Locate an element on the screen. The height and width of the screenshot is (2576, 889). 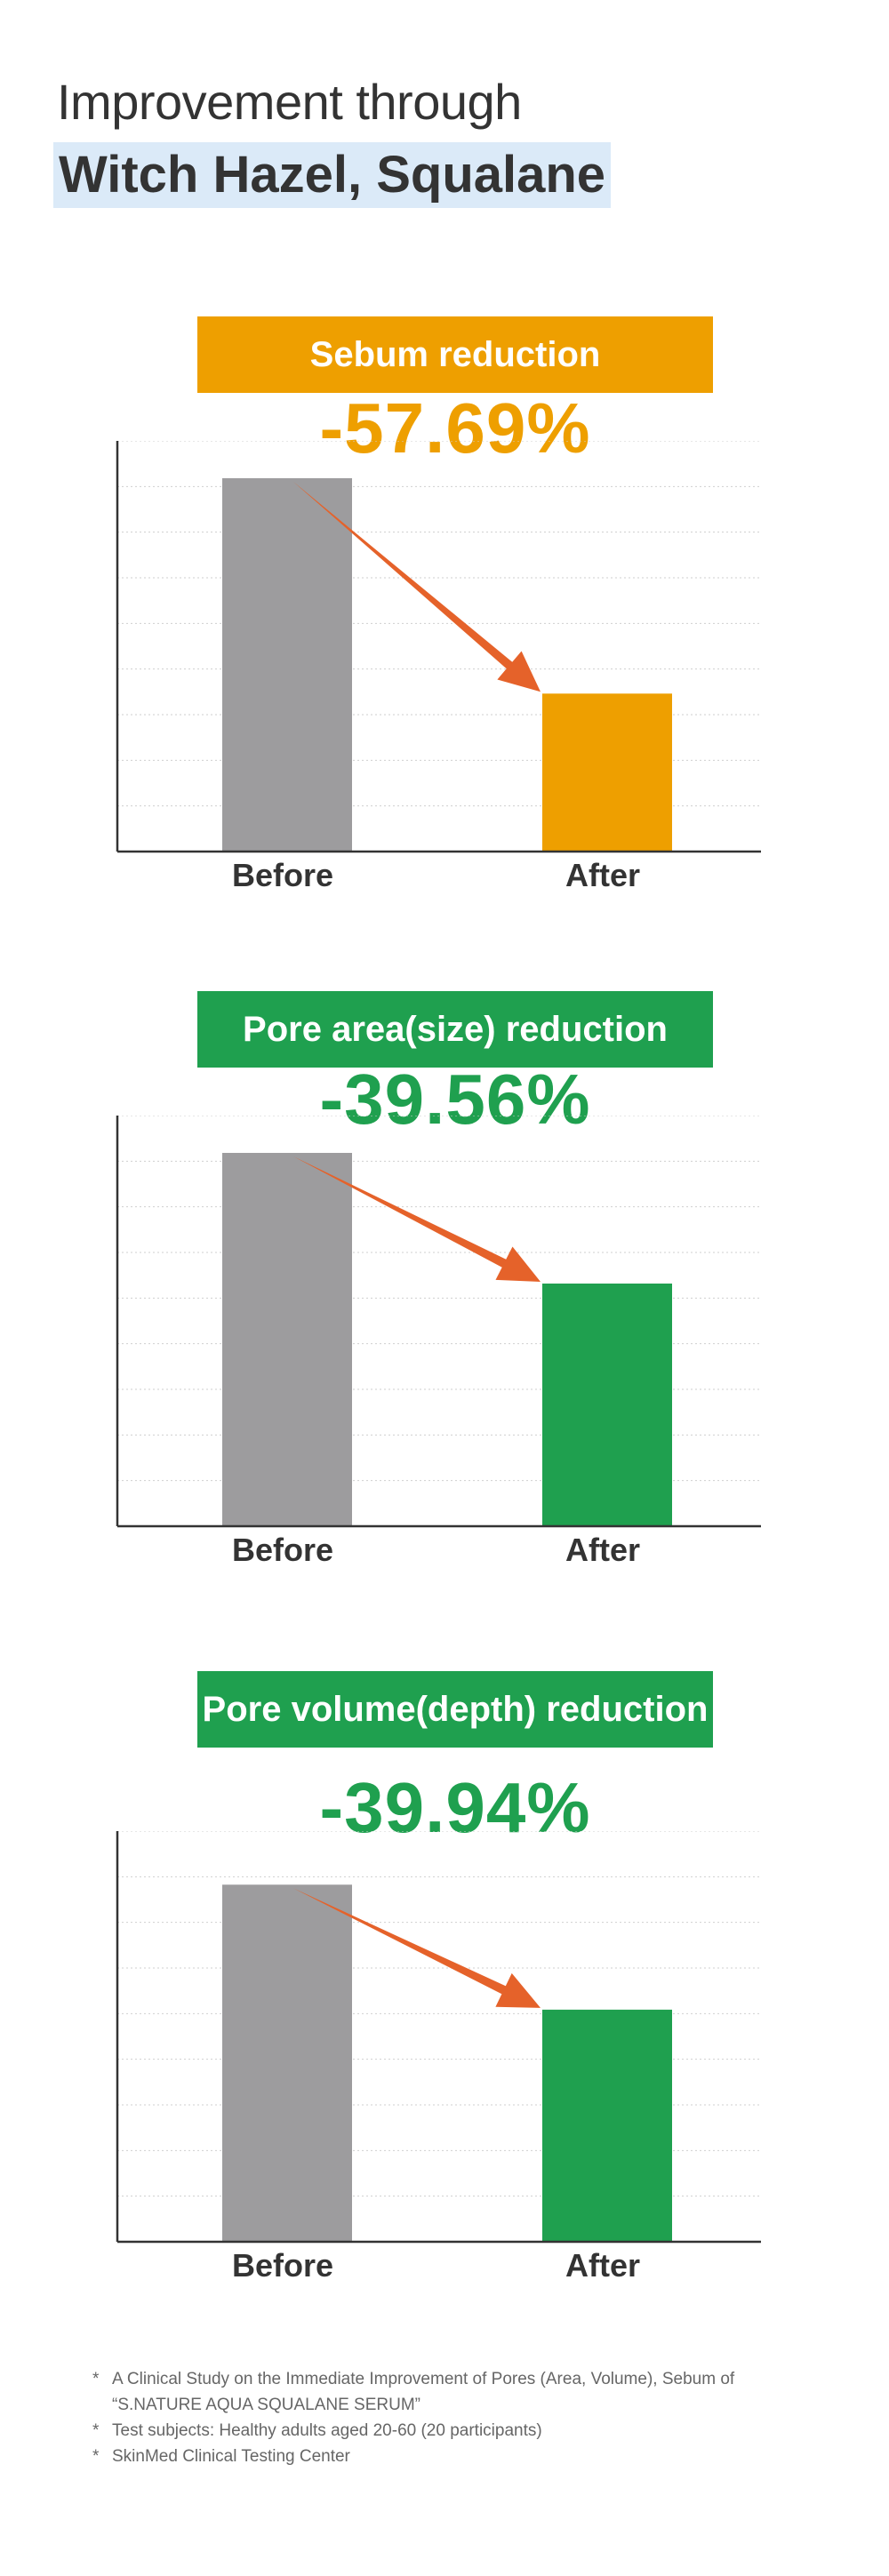
heading-line2: Witch Hazel, Squalane is located at coordinates (332, 175).